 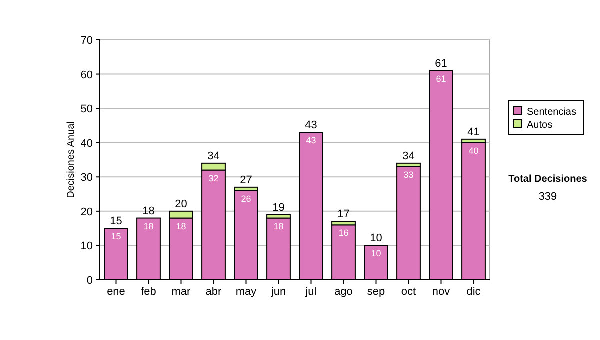 What do you see at coordinates (344, 214) in the screenshot?
I see `total-label: 17` at bounding box center [344, 214].